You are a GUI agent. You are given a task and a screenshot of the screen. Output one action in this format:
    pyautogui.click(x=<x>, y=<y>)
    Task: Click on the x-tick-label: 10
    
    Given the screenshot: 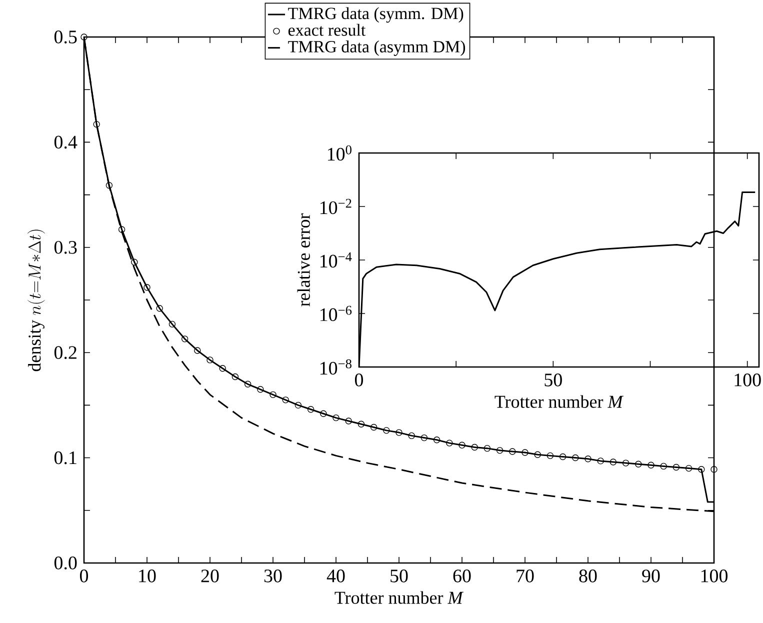 What is the action you would take?
    pyautogui.click(x=147, y=576)
    